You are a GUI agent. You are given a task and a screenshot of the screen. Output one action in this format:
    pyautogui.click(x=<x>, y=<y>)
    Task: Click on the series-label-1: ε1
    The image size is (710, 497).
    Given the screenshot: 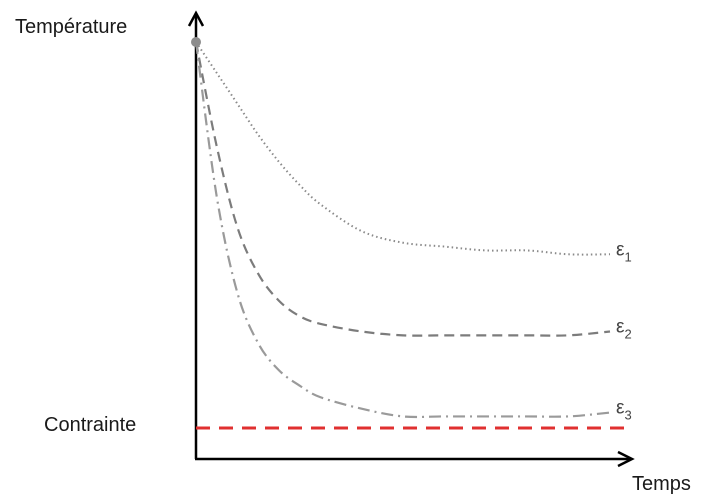 What is the action you would take?
    pyautogui.click(x=624, y=251)
    